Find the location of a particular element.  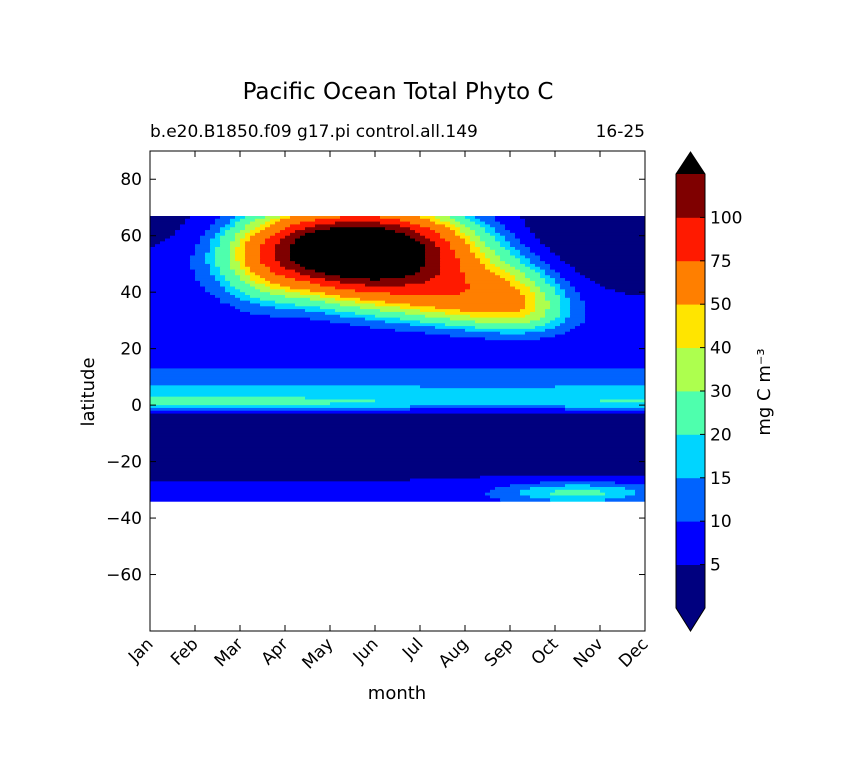

colorbar-tick-label: 50 is located at coordinates (721, 305).